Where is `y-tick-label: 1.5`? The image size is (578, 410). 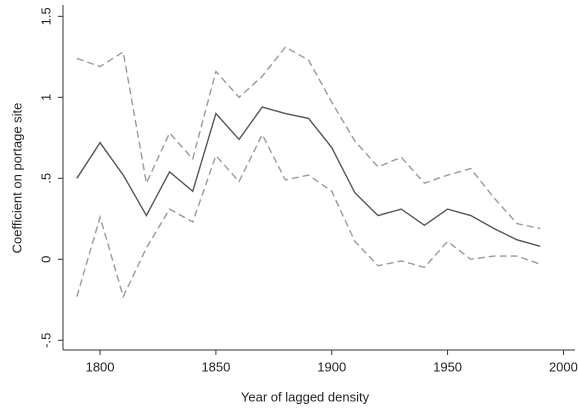
y-tick-label: 1.5 is located at coordinates (45, 16).